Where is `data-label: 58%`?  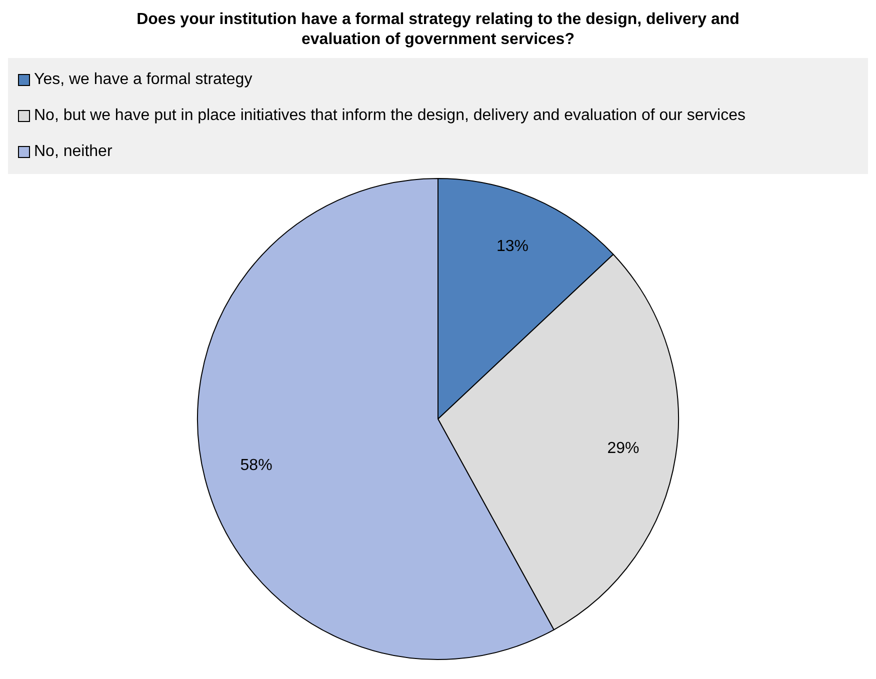
data-label: 58% is located at coordinates (256, 465).